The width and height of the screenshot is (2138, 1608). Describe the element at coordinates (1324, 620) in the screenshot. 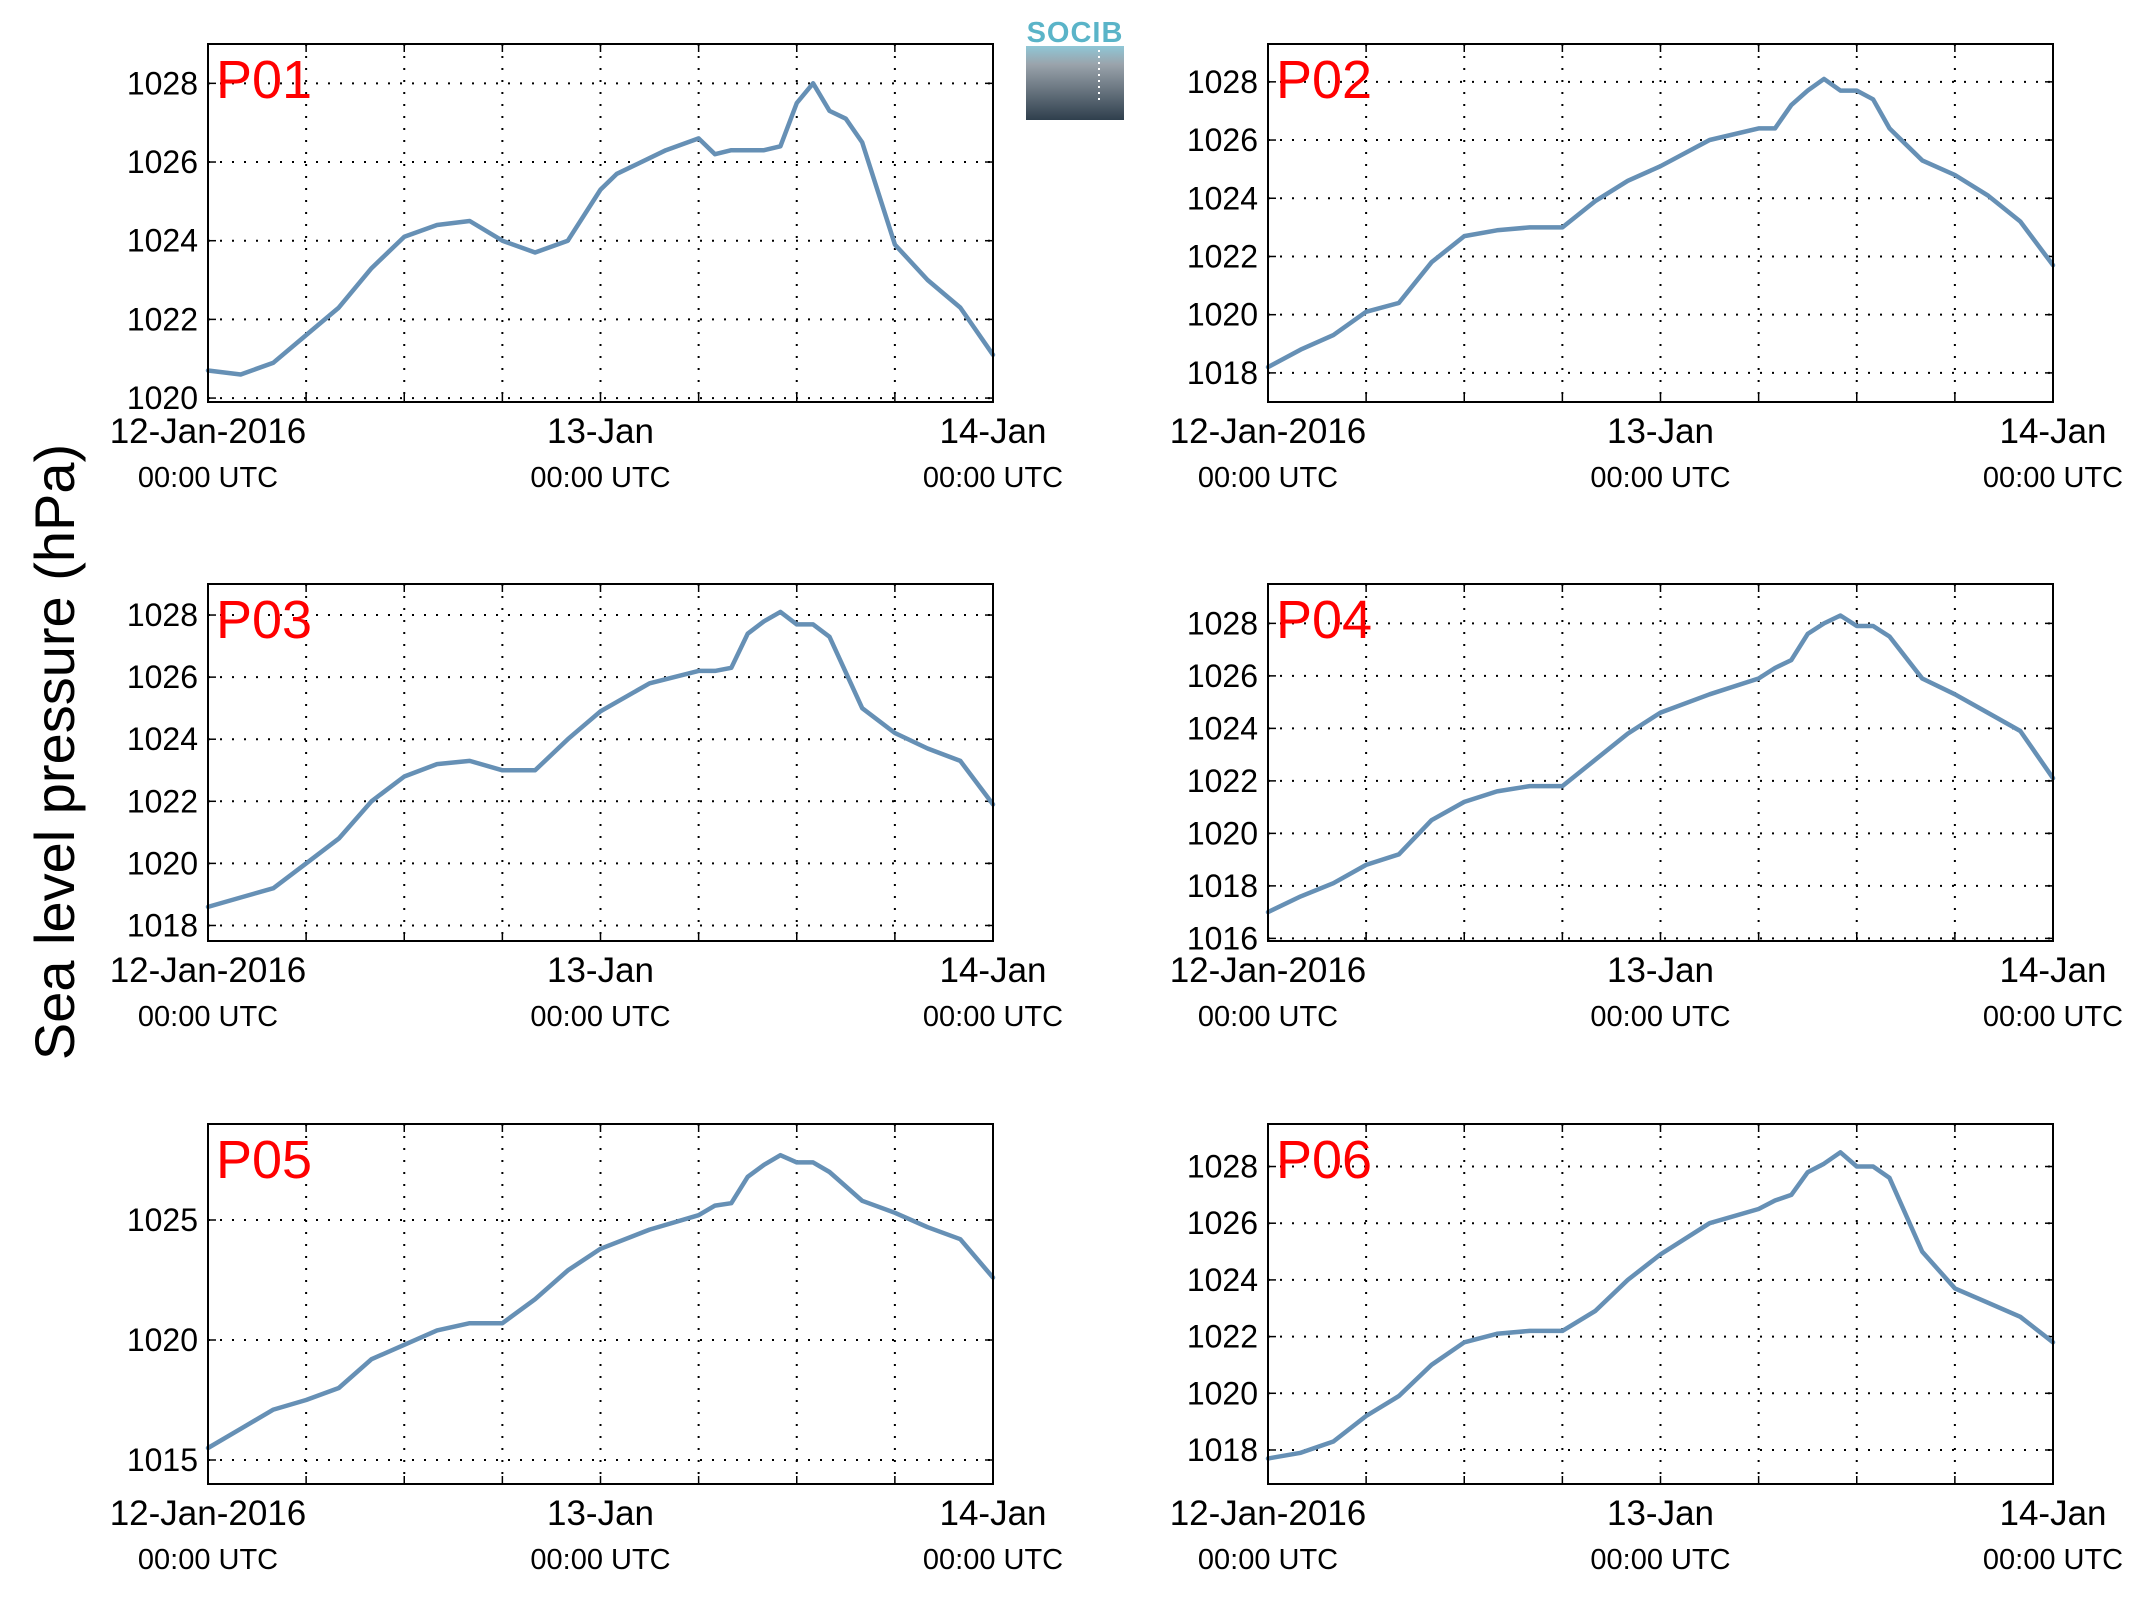

I see `panel-title: P04` at that location.